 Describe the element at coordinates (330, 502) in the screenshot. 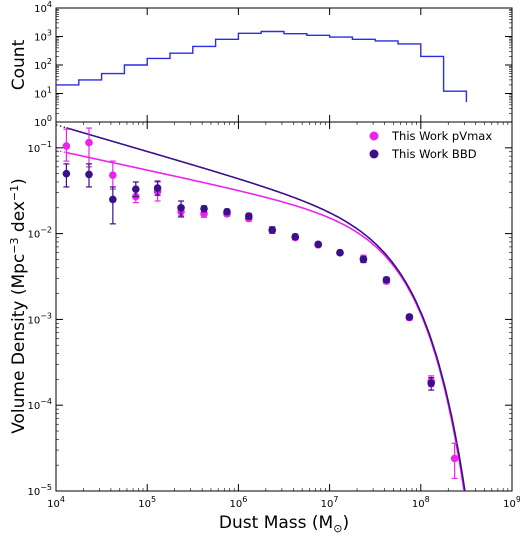

I see `mass-tick-label: 10⁷` at that location.